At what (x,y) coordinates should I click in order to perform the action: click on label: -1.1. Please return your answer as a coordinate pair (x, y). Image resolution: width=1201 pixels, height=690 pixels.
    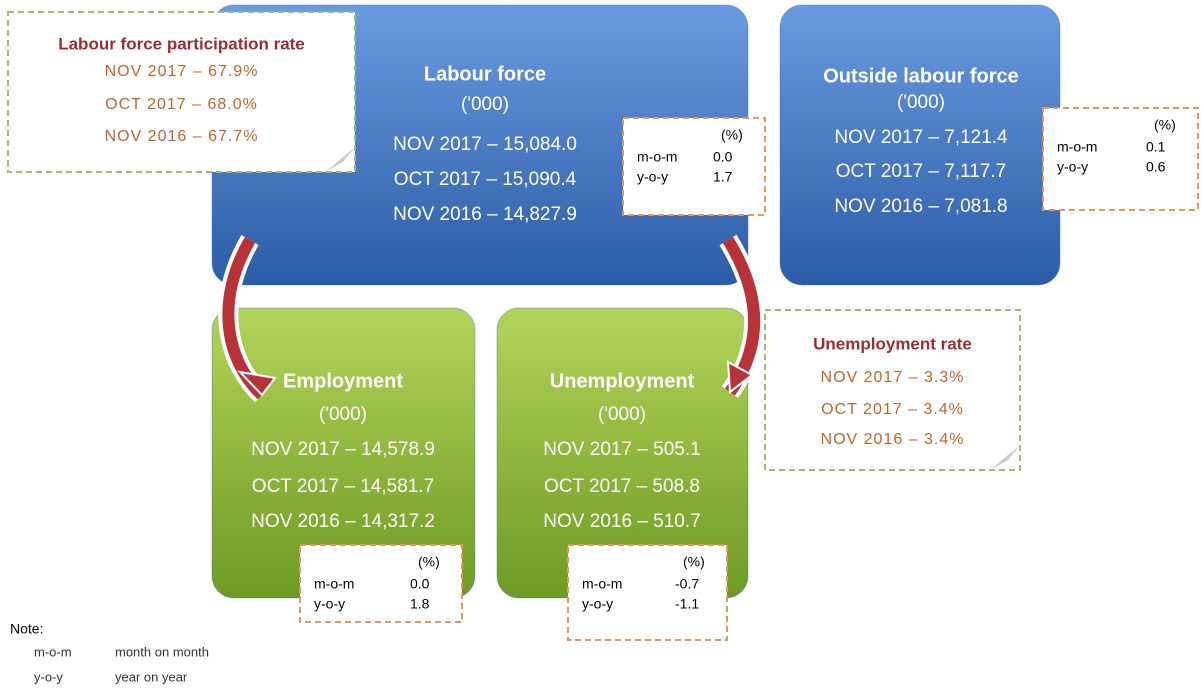
    Looking at the image, I should click on (687, 604).